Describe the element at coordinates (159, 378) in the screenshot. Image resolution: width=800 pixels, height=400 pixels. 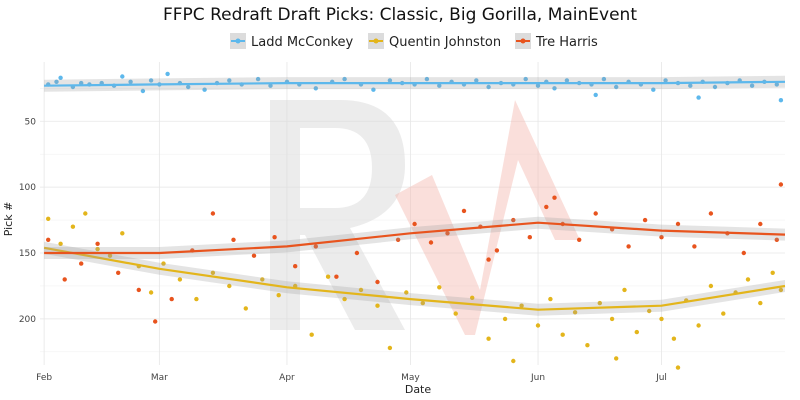
I see `x-tick-label: Mar` at that location.